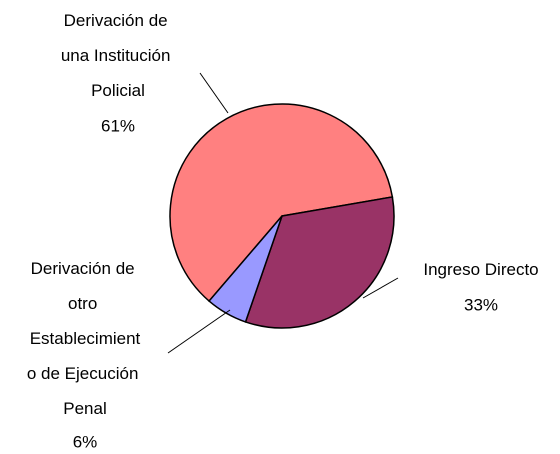 The image size is (560, 454). What do you see at coordinates (85, 441) in the screenshot?
I see `percent-label: 6%` at bounding box center [85, 441].